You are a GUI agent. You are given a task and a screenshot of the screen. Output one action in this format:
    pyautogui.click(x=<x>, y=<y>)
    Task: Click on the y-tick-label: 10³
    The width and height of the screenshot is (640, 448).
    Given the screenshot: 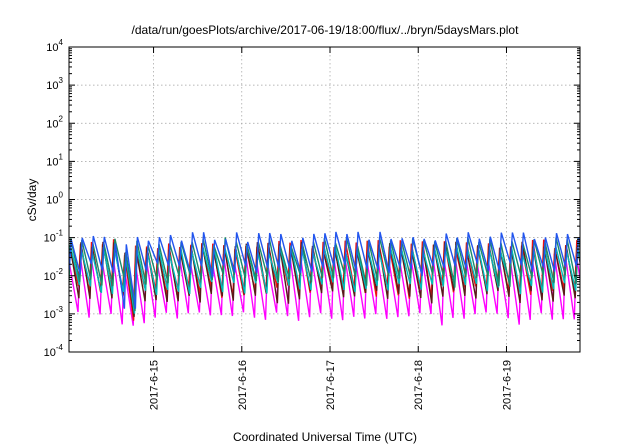 What is the action you would take?
    pyautogui.click(x=54, y=84)
    